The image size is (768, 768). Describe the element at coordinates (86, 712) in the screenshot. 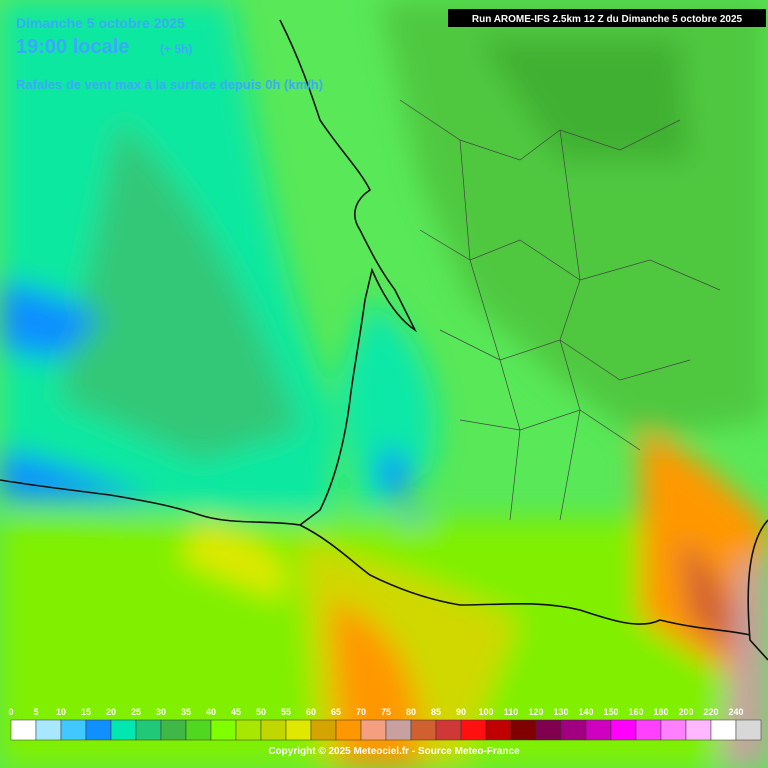

I see `legend-label: 15` at that location.